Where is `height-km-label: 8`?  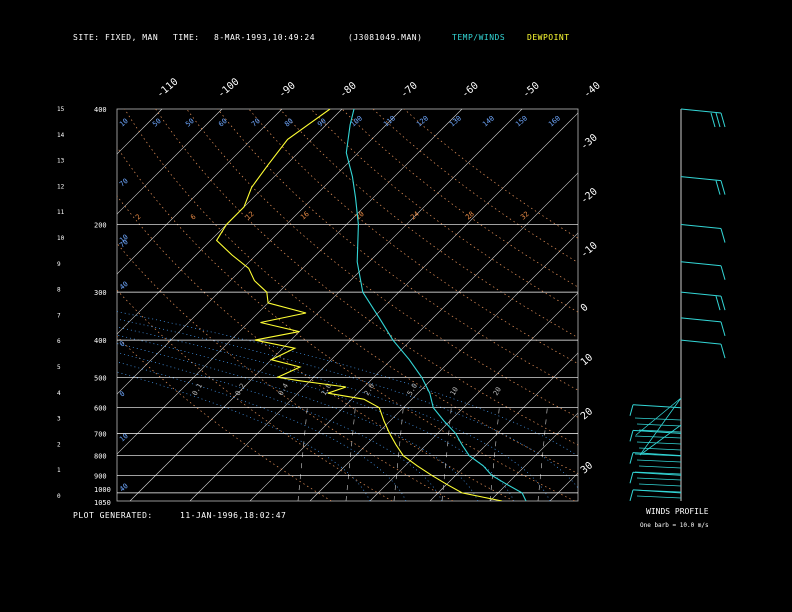
height-km-label: 8 is located at coordinates (59, 290).